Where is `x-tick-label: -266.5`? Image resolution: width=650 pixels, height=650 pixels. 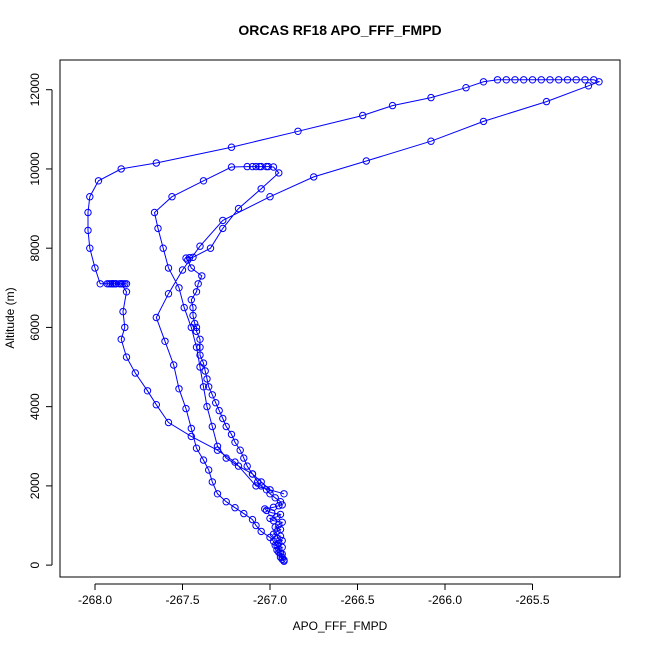 x-tick-label: -266.5 is located at coordinates (357, 600).